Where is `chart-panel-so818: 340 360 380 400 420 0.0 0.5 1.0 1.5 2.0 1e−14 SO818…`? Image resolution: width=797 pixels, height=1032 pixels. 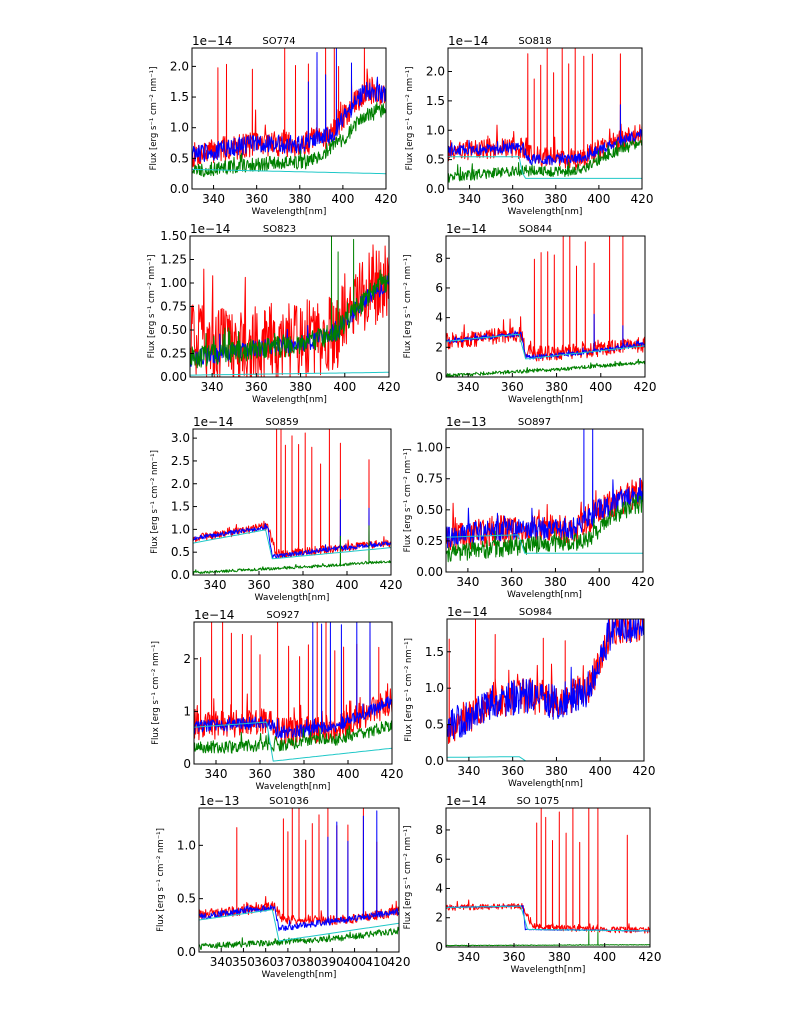 chart-panel-so818: 340 360 380 400 420 0.0 0.5 1.0 1.5 2.0 1e−14 SO818… is located at coordinates (529, 125).